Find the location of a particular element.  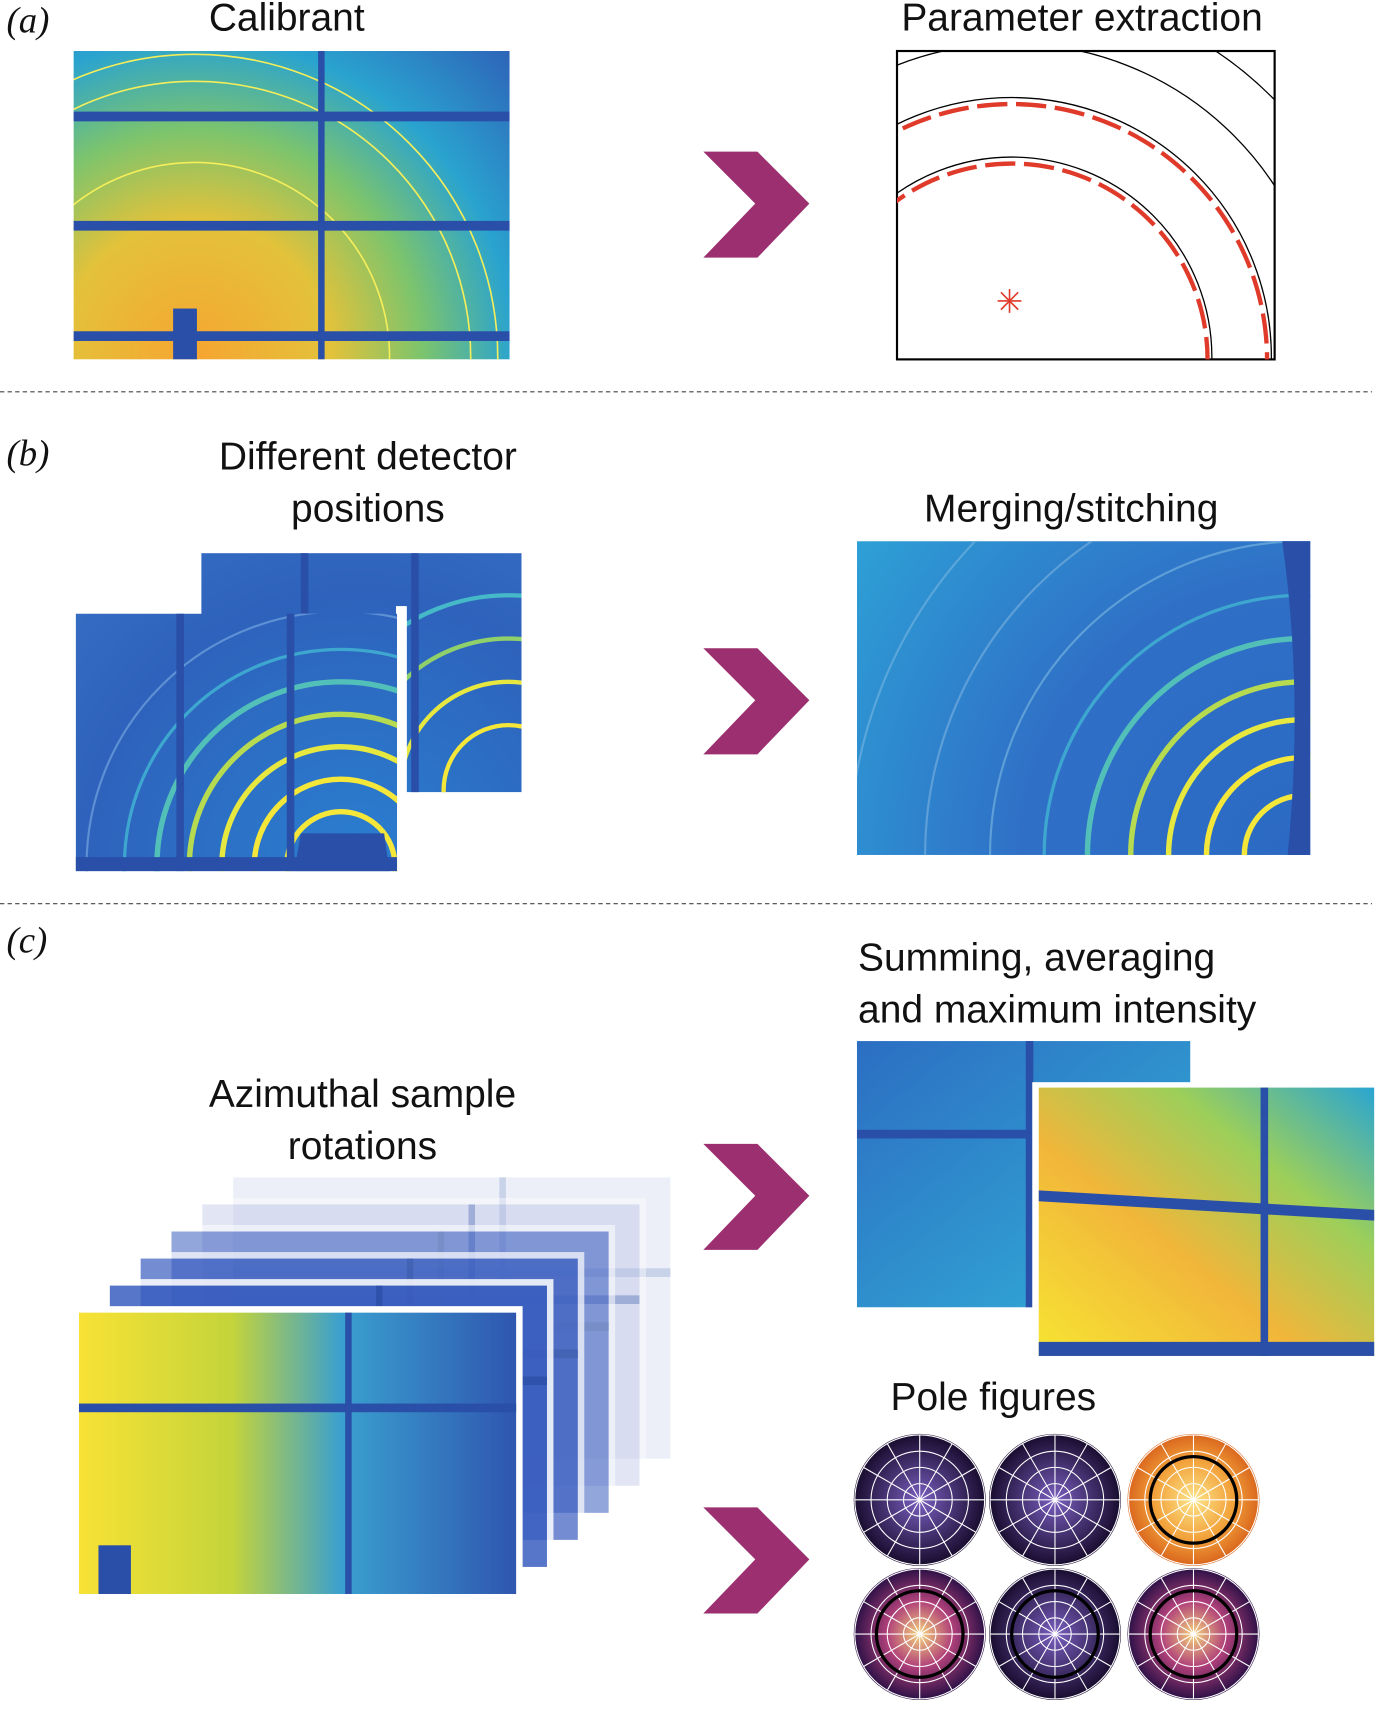

panel-title: Pole figures is located at coordinates (993, 1397).